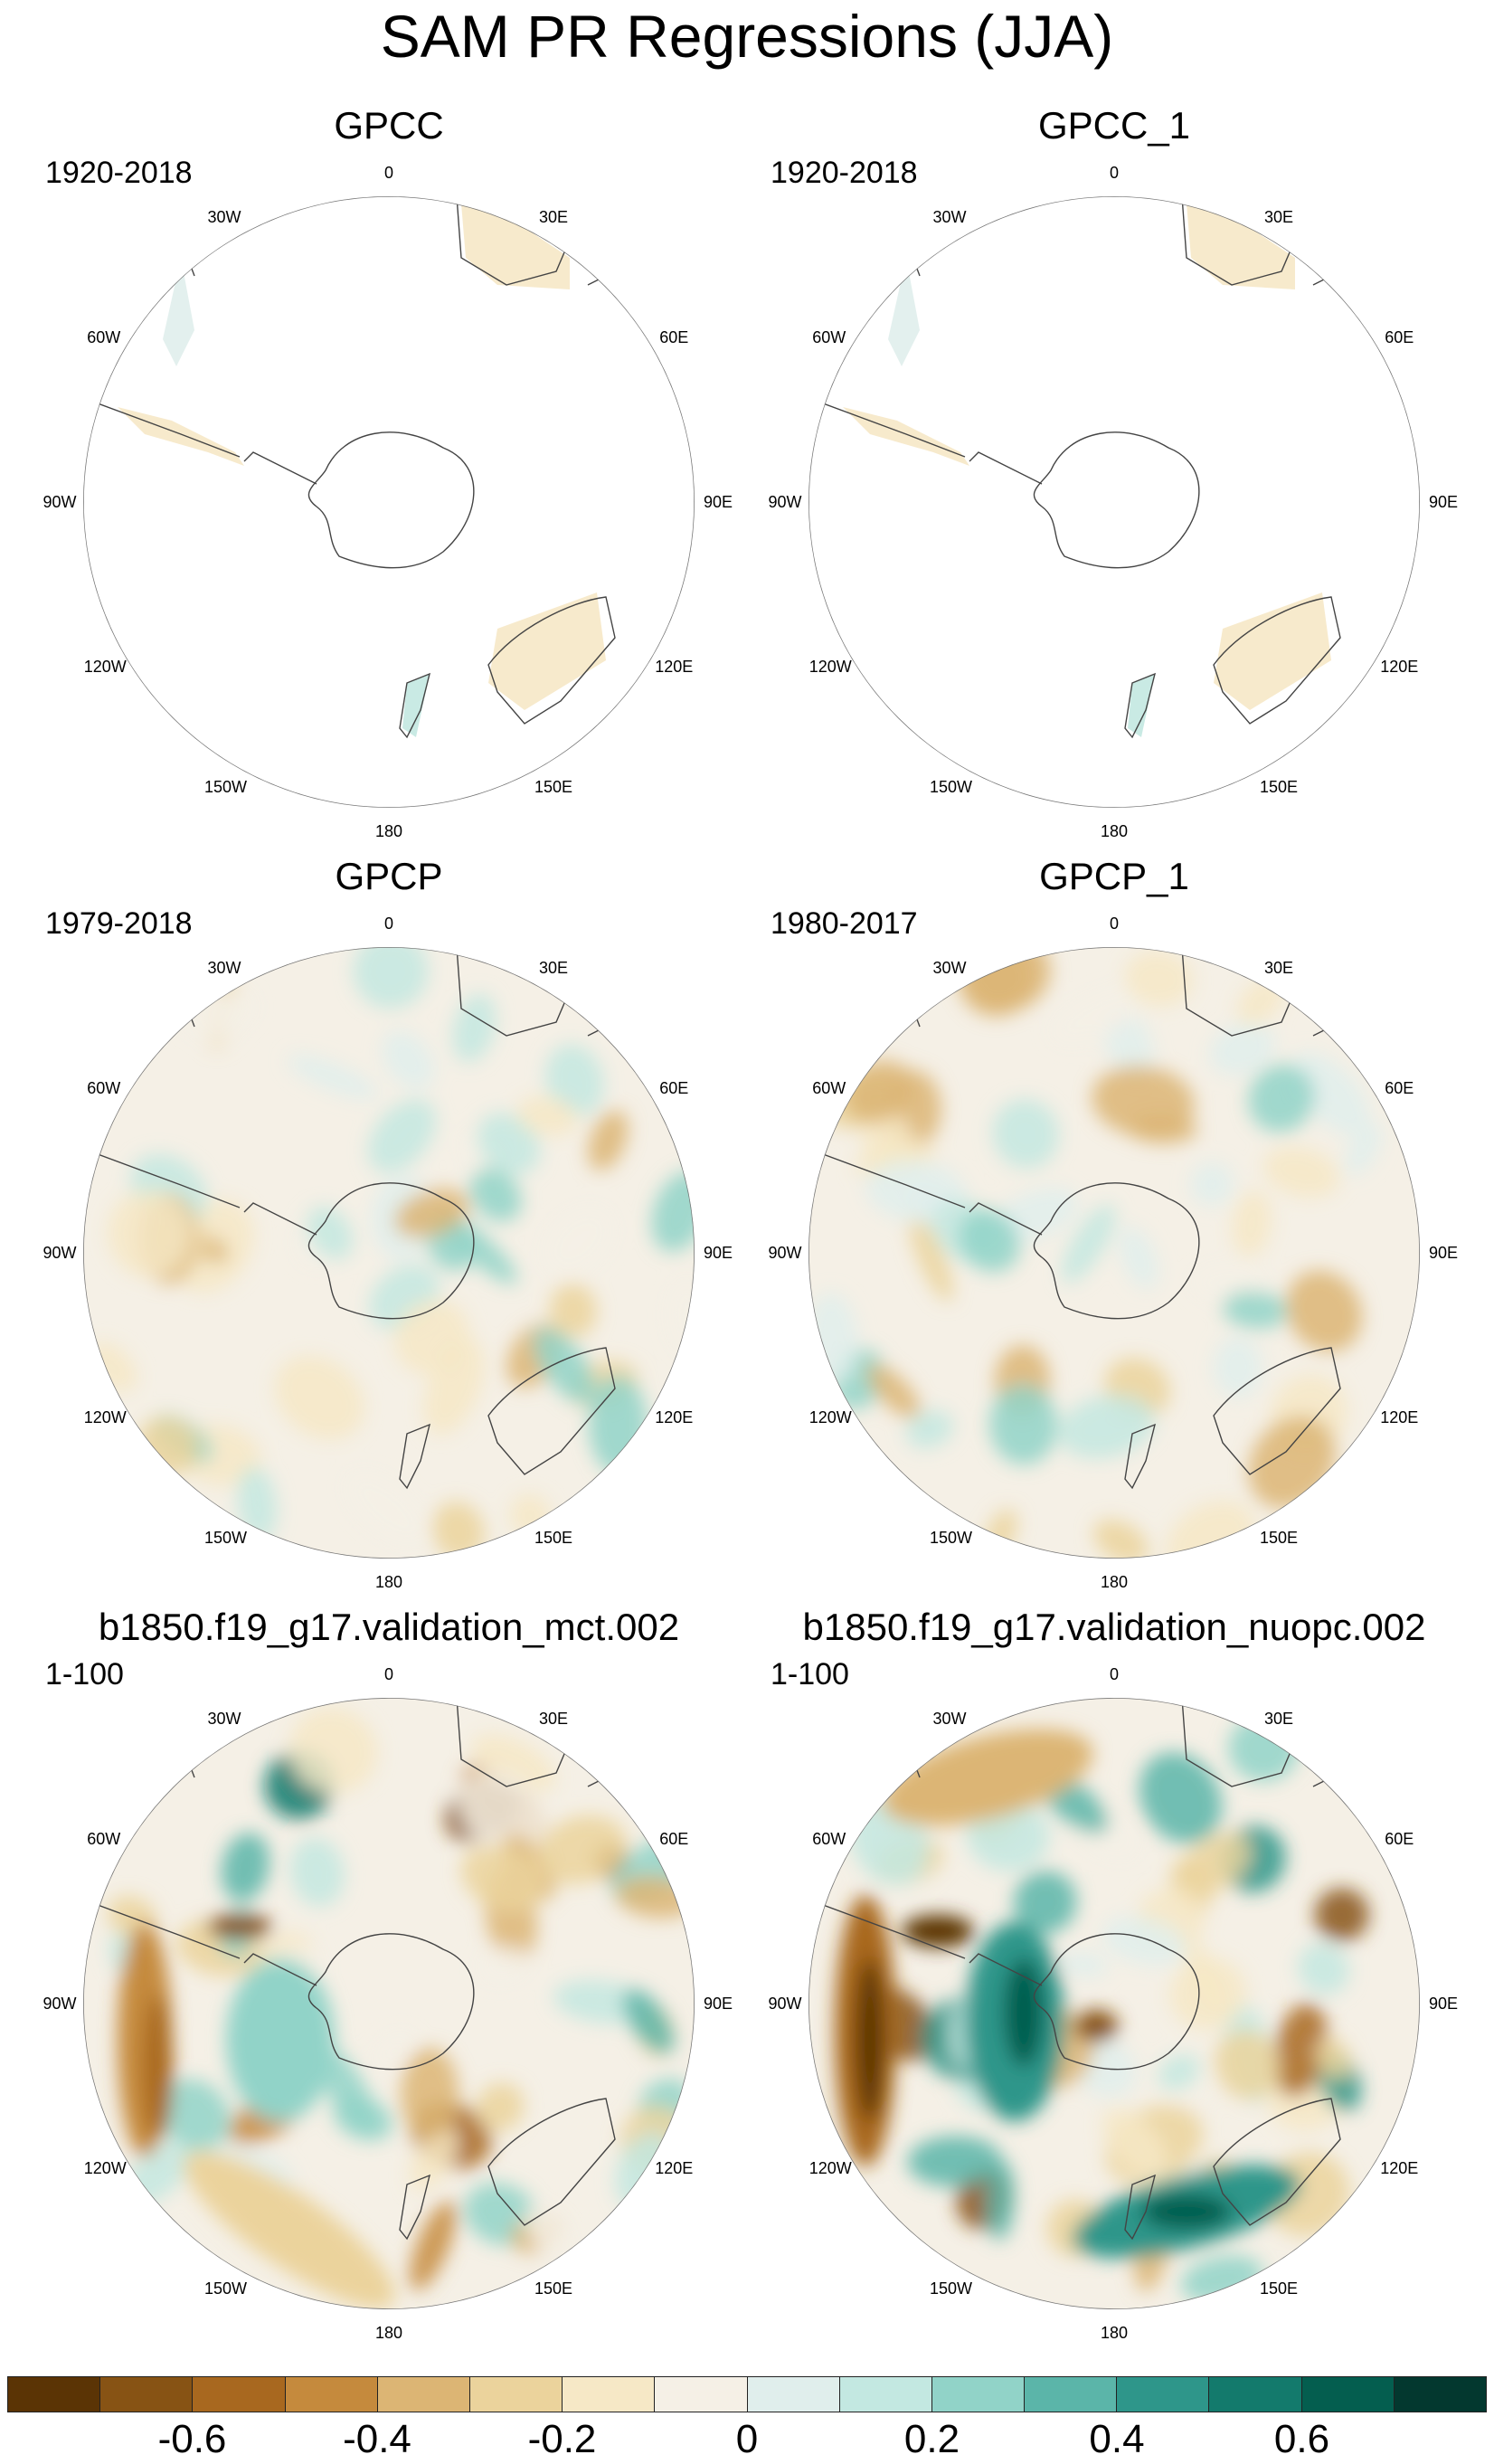 Image resolution: width=1494 pixels, height=2464 pixels. Describe the element at coordinates (388, 173) in the screenshot. I see `lon-label-gpcc-0: 0` at that location.